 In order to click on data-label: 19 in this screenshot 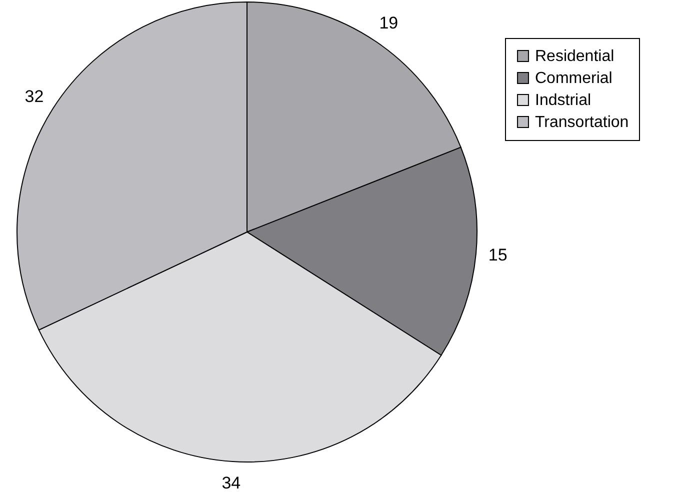, I will do `click(388, 23)`.